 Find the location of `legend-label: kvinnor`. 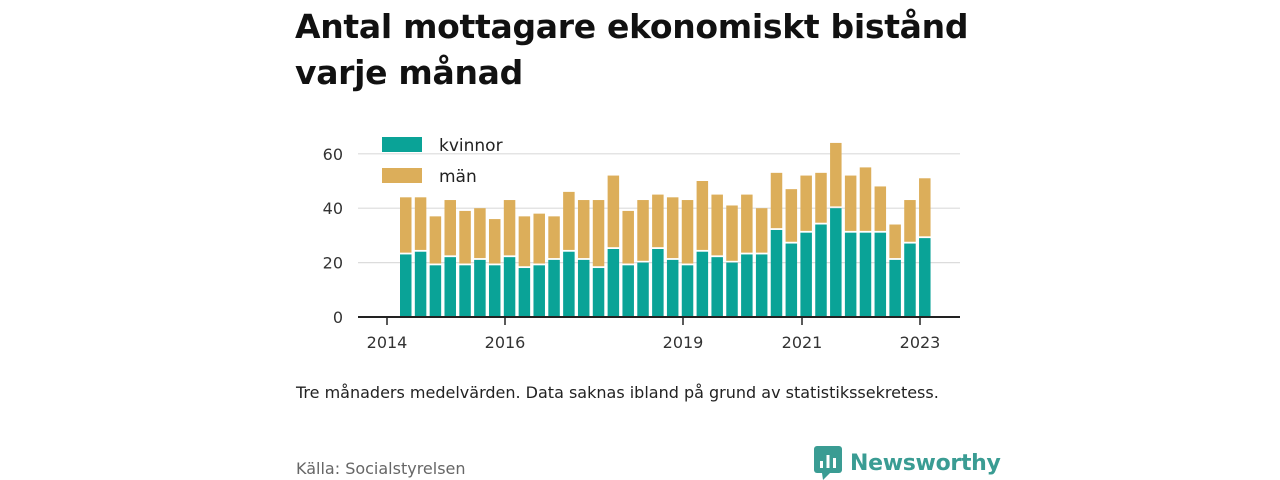

legend-label: kvinnor is located at coordinates (471, 146).